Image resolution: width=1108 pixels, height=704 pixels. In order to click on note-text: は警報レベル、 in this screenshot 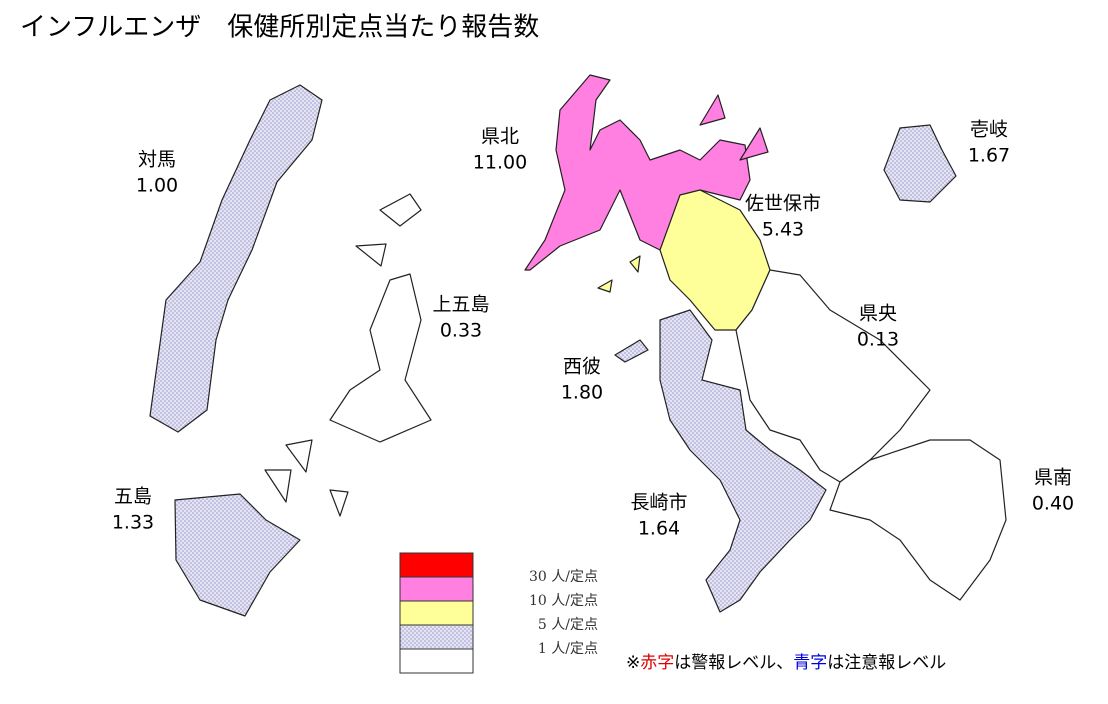, I will do `click(733, 663)`.